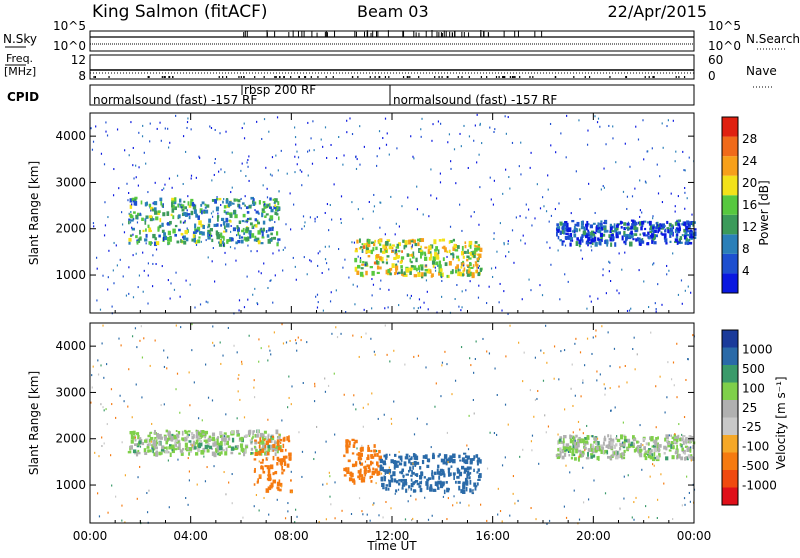  Describe the element at coordinates (753, 388) in the screenshot. I see `colorbar-tick-label: 100` at that location.